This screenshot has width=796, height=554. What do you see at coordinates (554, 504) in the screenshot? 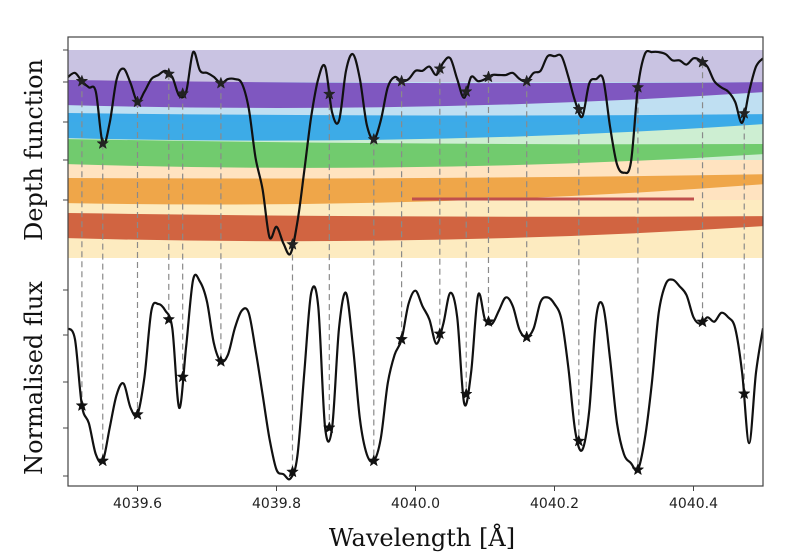
I see `x-tick-label-4: 4040.2` at bounding box center [554, 504].